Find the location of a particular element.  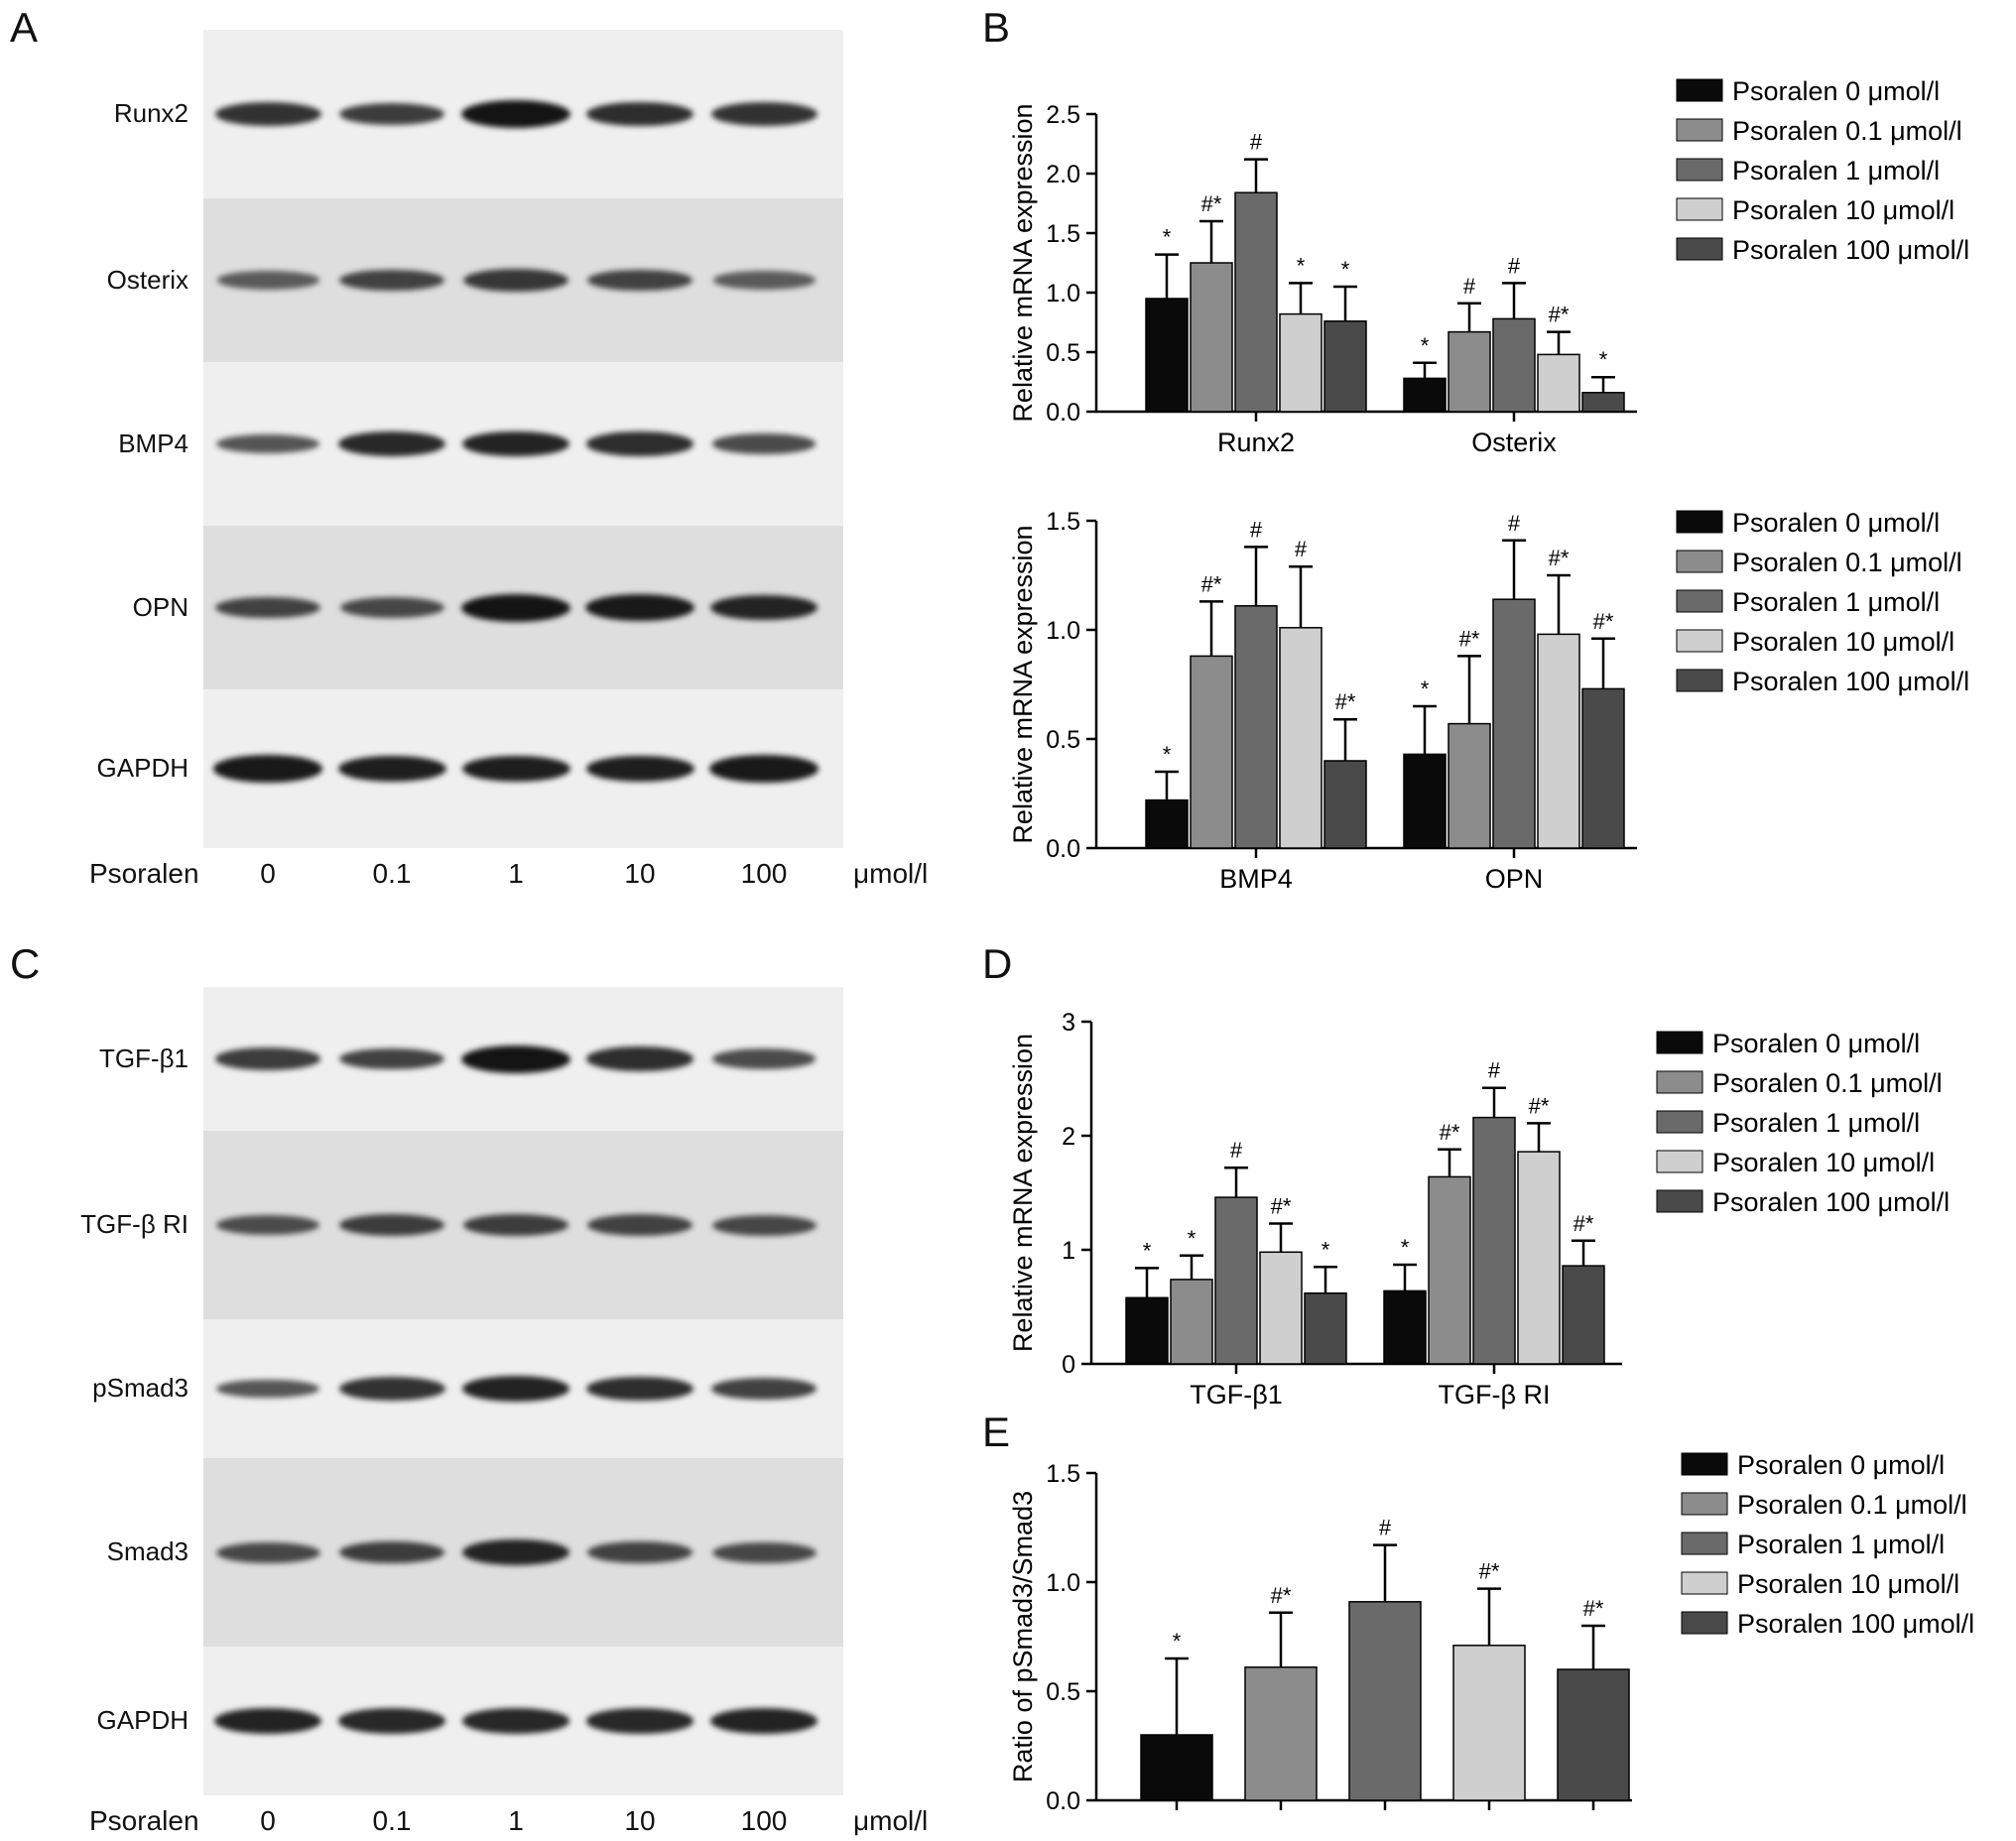

blot-c-concentration-label: 100 is located at coordinates (764, 1821).